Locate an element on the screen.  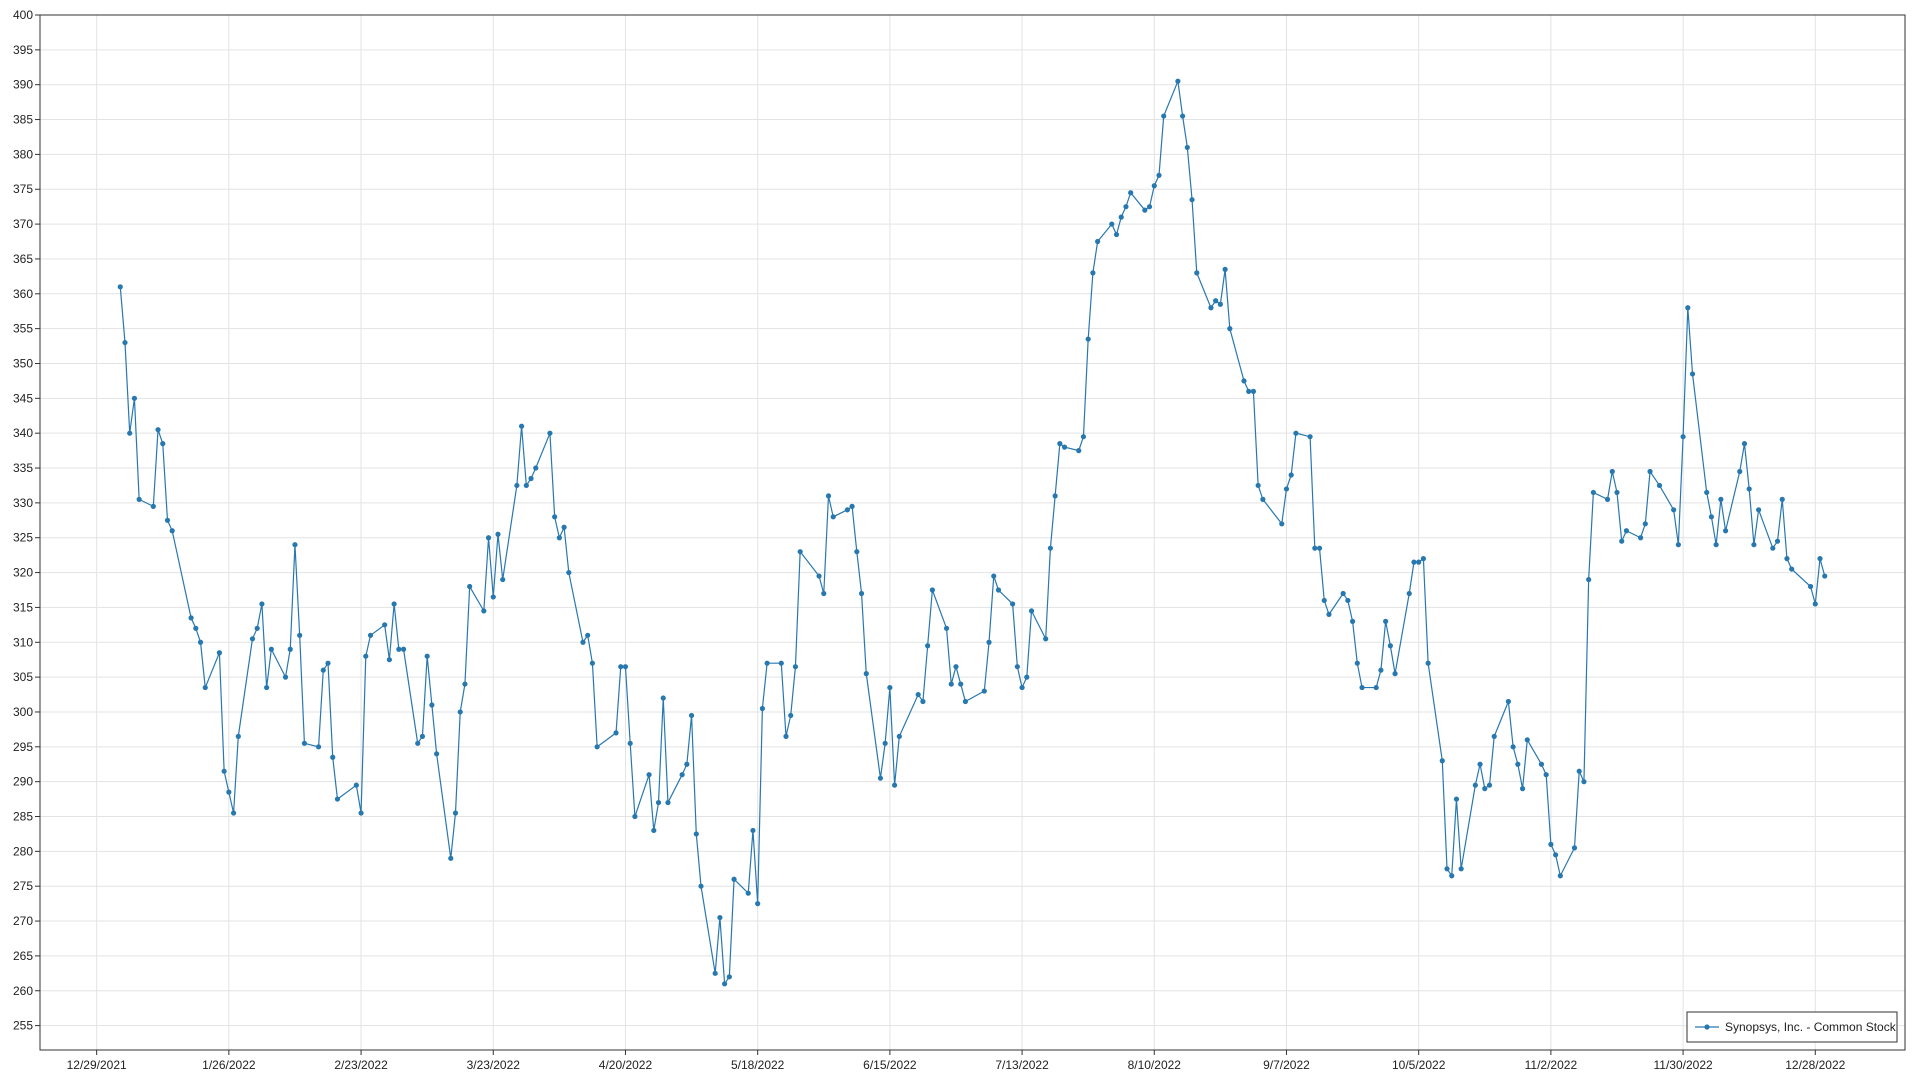
x-tick-label: 6/15/2022 is located at coordinates (890, 1065).